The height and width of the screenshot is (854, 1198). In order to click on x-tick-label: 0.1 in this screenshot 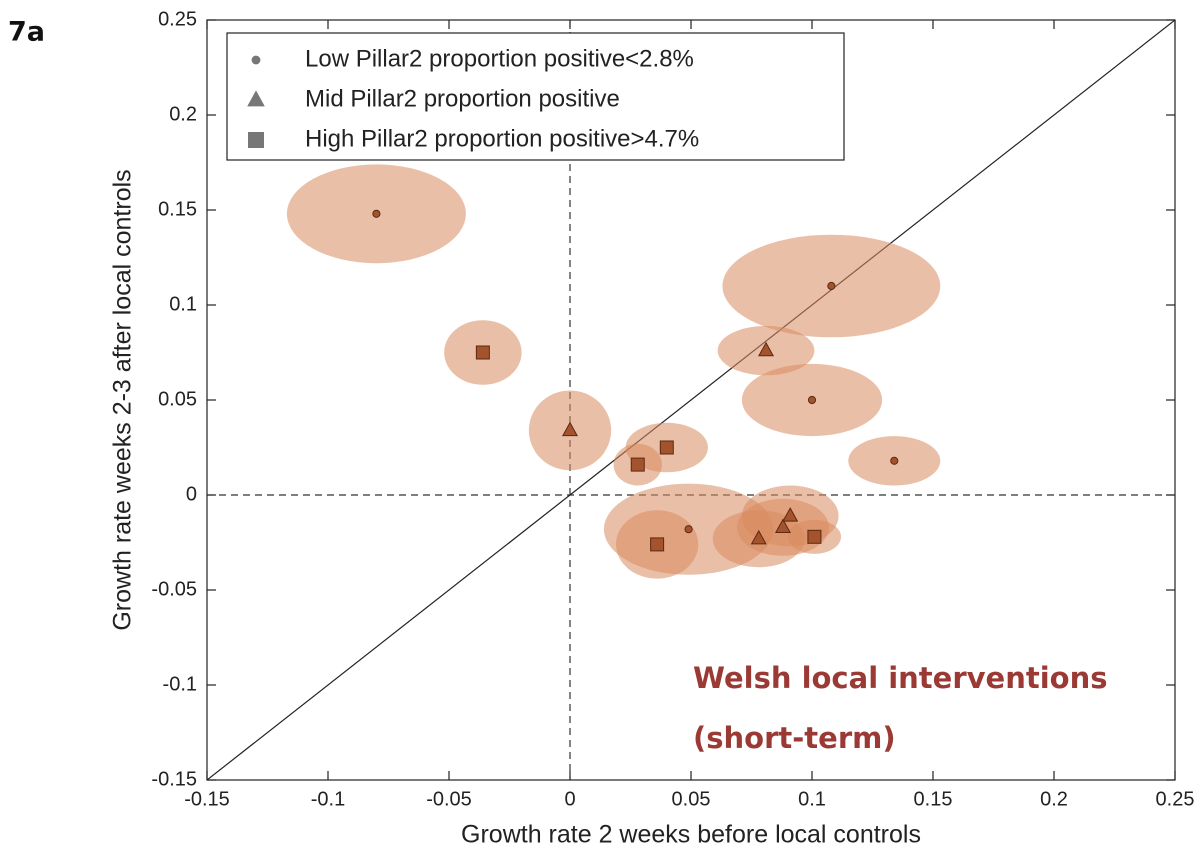, I will do `click(812, 799)`.